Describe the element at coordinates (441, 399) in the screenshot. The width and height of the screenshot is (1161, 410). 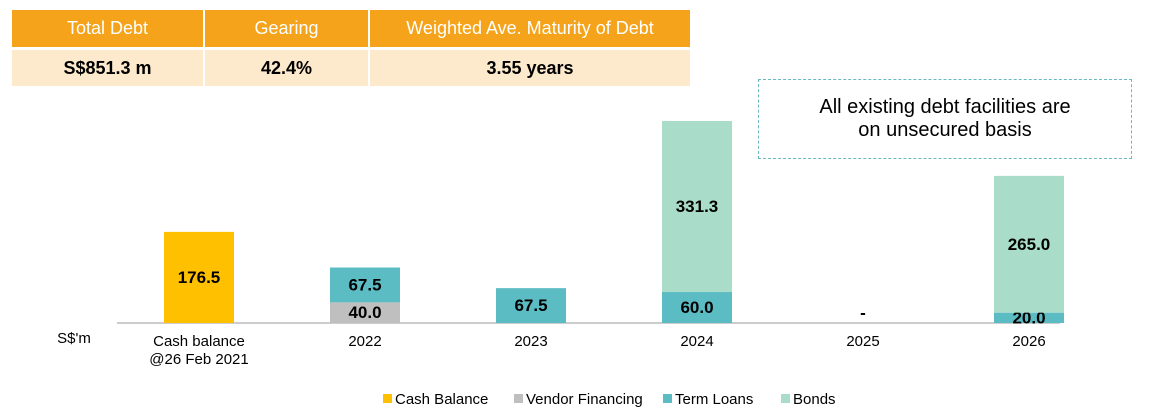
I see `legend-label: Cash Balance` at that location.